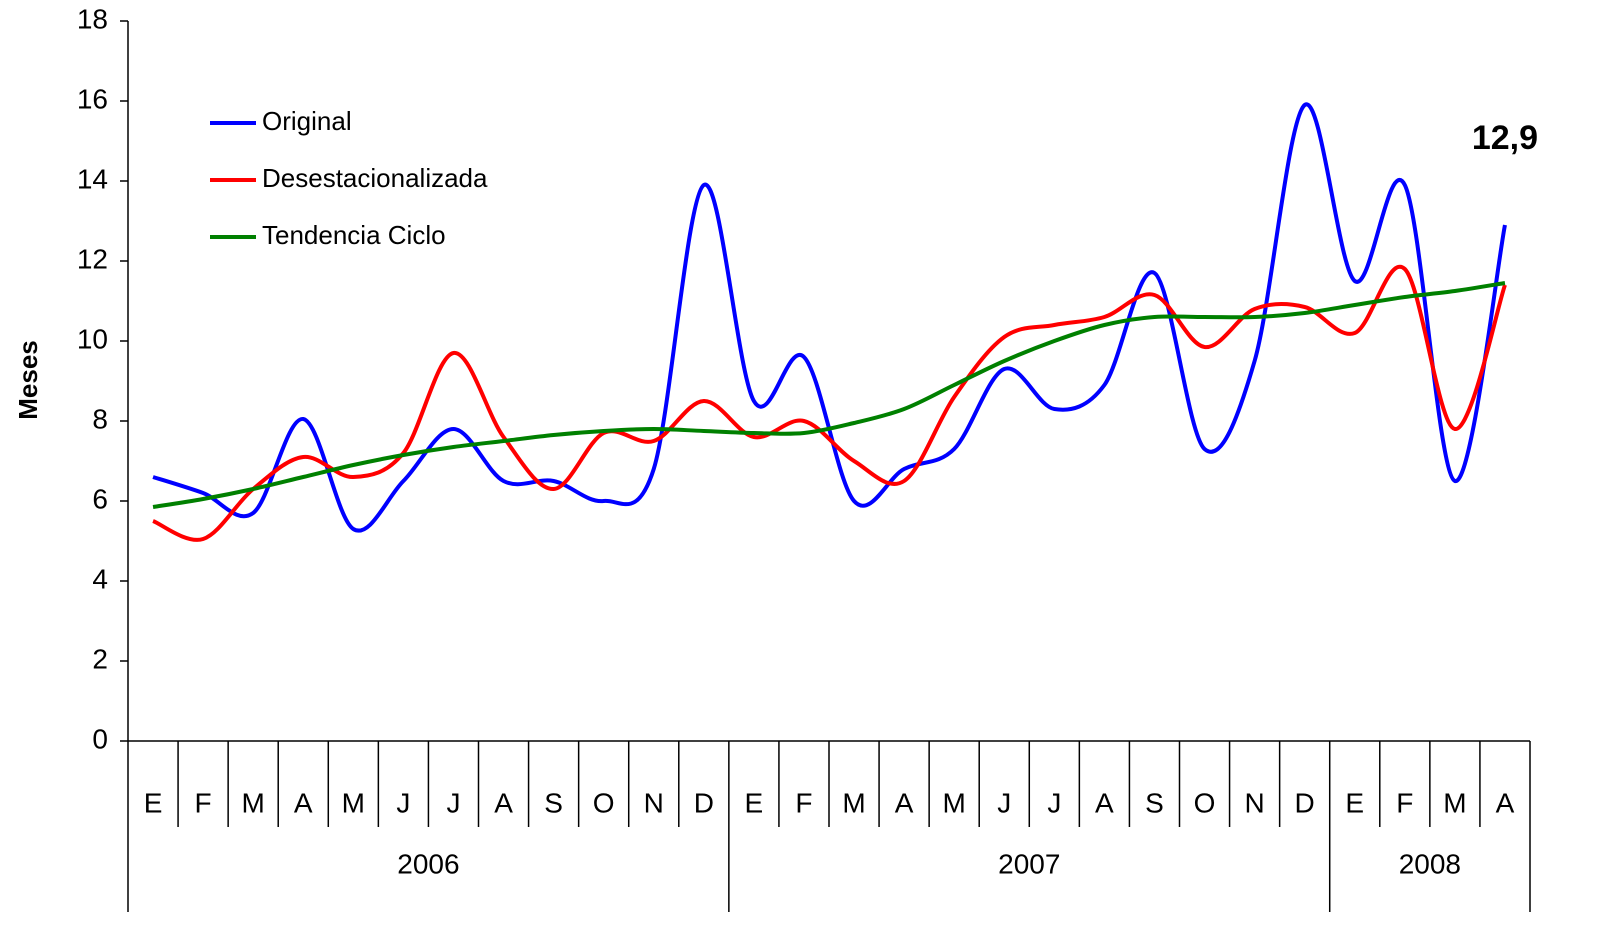 The width and height of the screenshot is (1600, 932). I want to click on y-tick-label: 16, so click(92, 98).